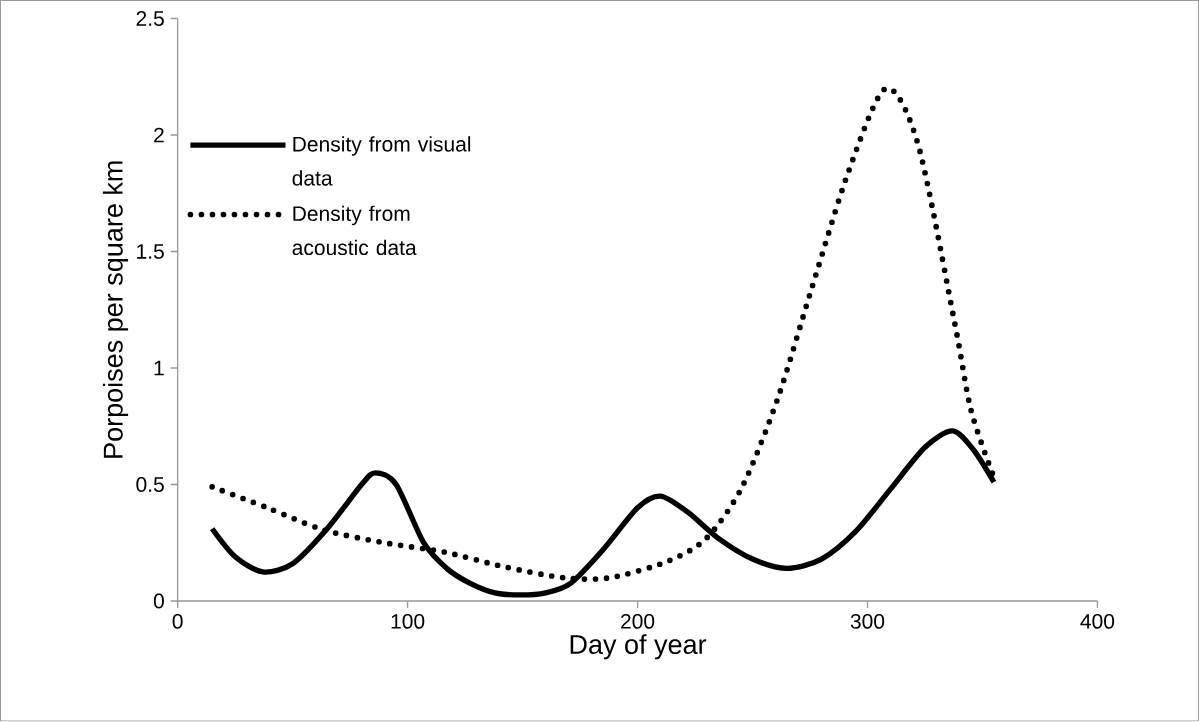 This screenshot has height=722, width=1199. What do you see at coordinates (115, 309) in the screenshot?
I see `y-axis-title: Porpoises per square km` at bounding box center [115, 309].